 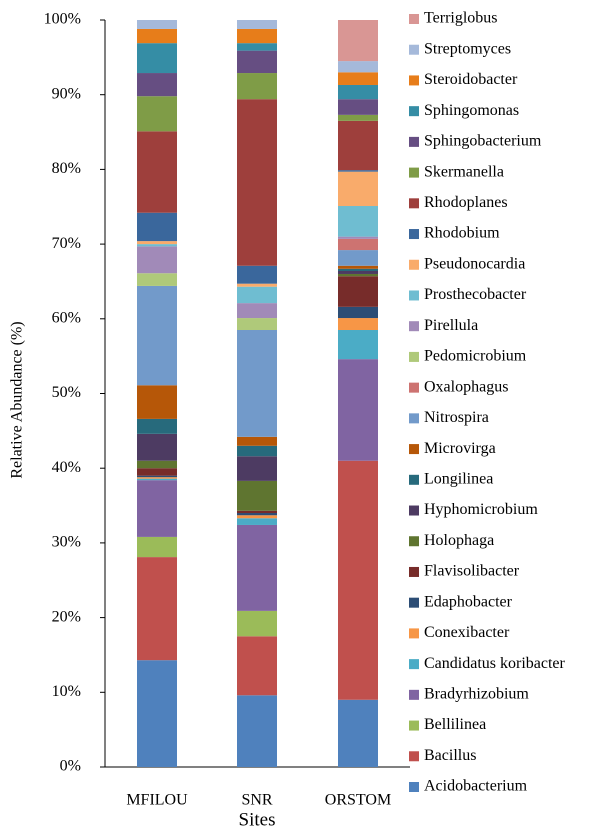 I want to click on x-axis-label: Sites, so click(x=257, y=819).